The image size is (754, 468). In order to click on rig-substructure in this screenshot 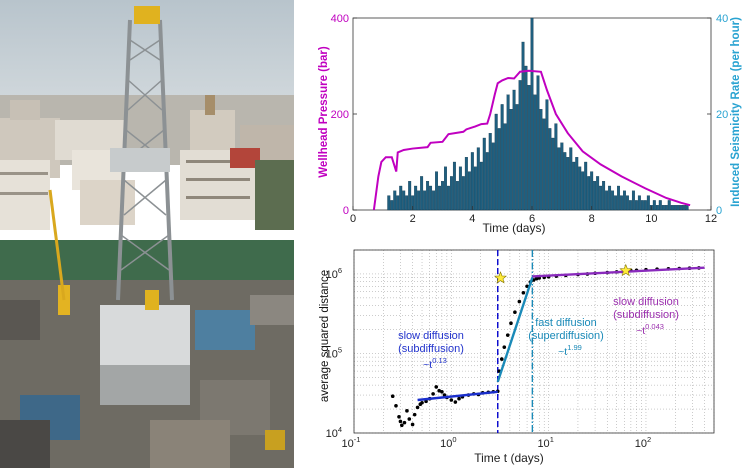, I will do `click(145, 335)`.